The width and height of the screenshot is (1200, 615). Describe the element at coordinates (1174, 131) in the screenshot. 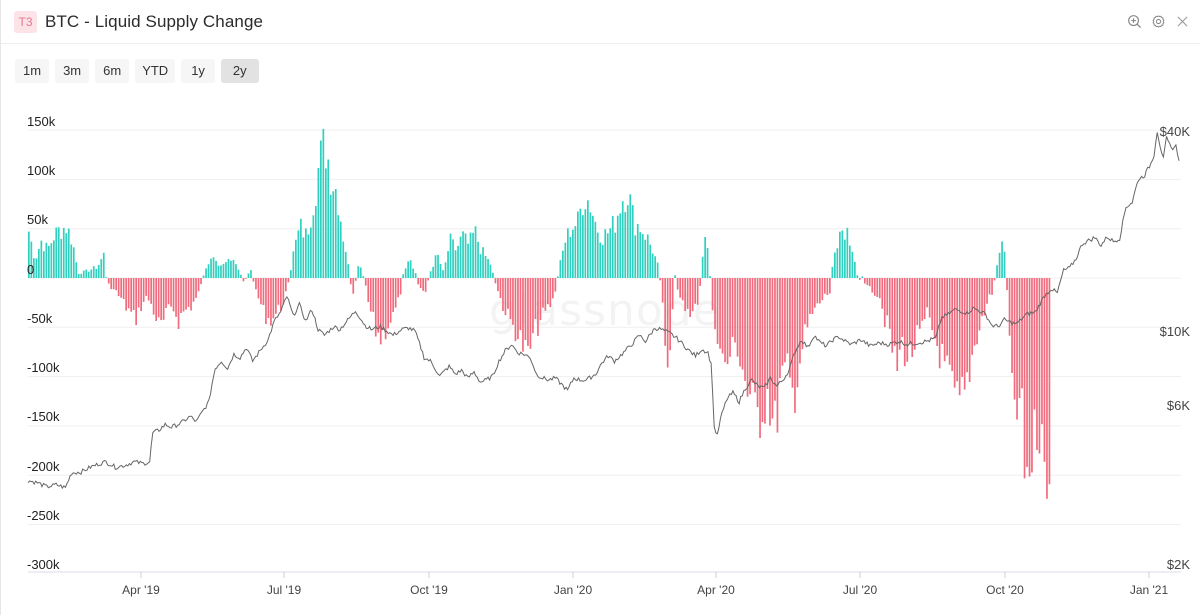

I see `right-axis-label: $40K` at that location.